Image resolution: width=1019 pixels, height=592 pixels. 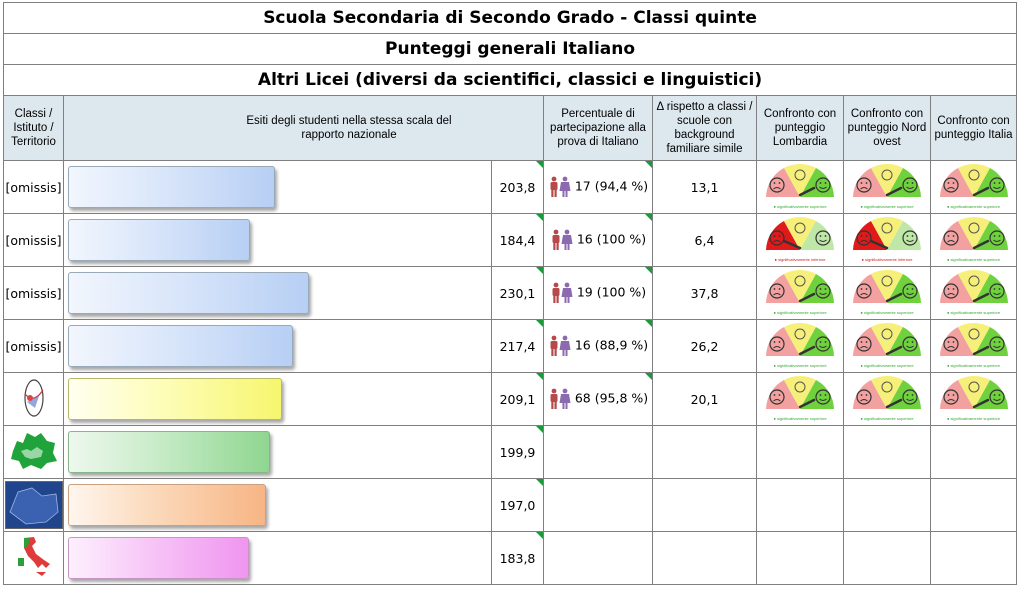 What do you see at coordinates (517, 240) in the screenshot?
I see `score-value: 184,4` at bounding box center [517, 240].